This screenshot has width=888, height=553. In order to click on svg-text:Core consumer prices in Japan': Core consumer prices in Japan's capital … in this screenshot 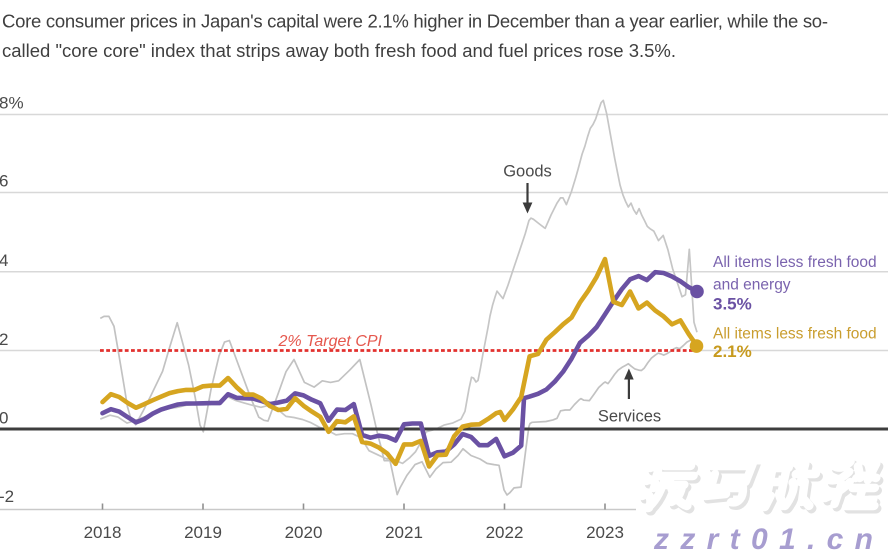, I will do `click(415, 21)`.